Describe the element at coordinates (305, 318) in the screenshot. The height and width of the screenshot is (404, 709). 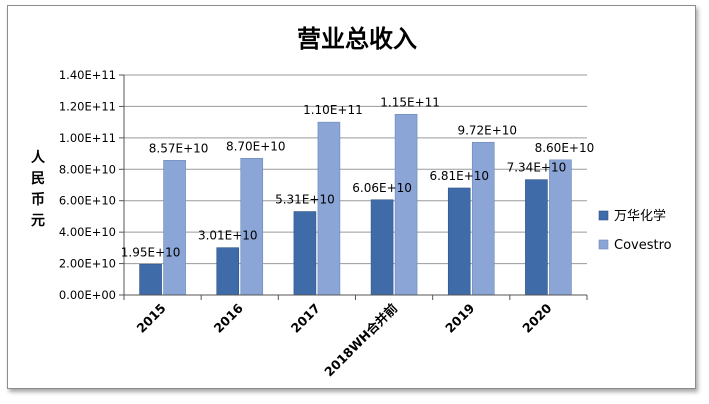
I see `x-tick-label: 2017` at that location.